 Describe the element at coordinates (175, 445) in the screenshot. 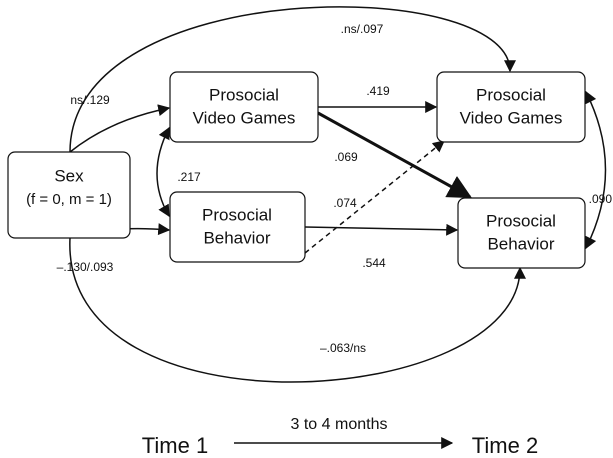

I see `timeline-start: Time 1` at that location.